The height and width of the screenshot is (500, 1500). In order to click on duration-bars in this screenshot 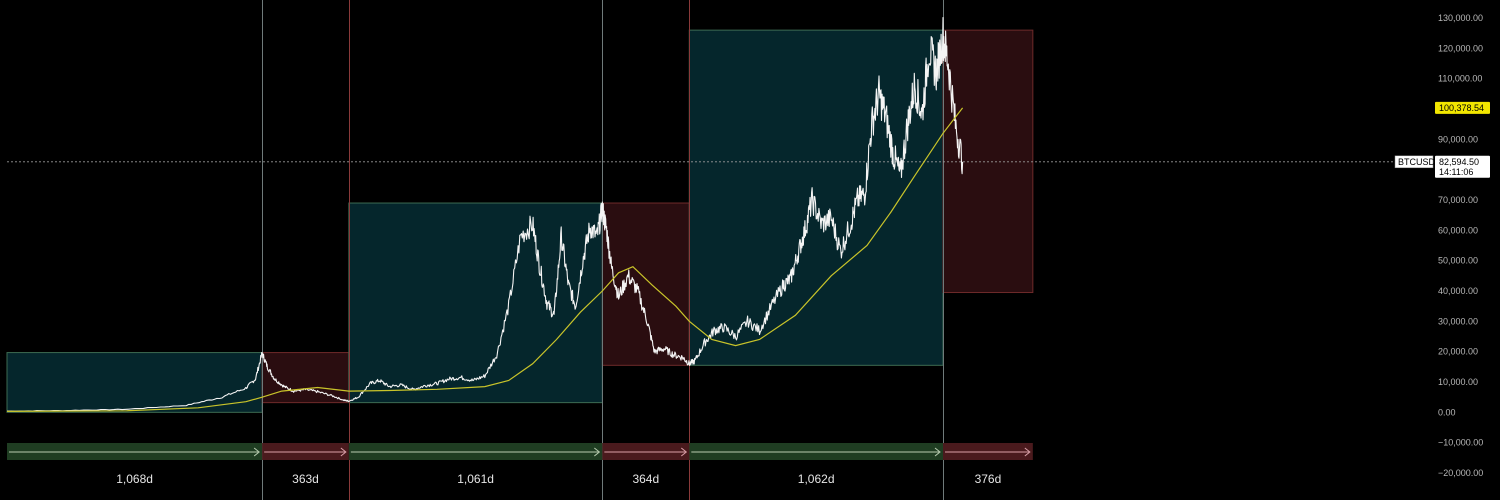, I will do `click(520, 451)`.